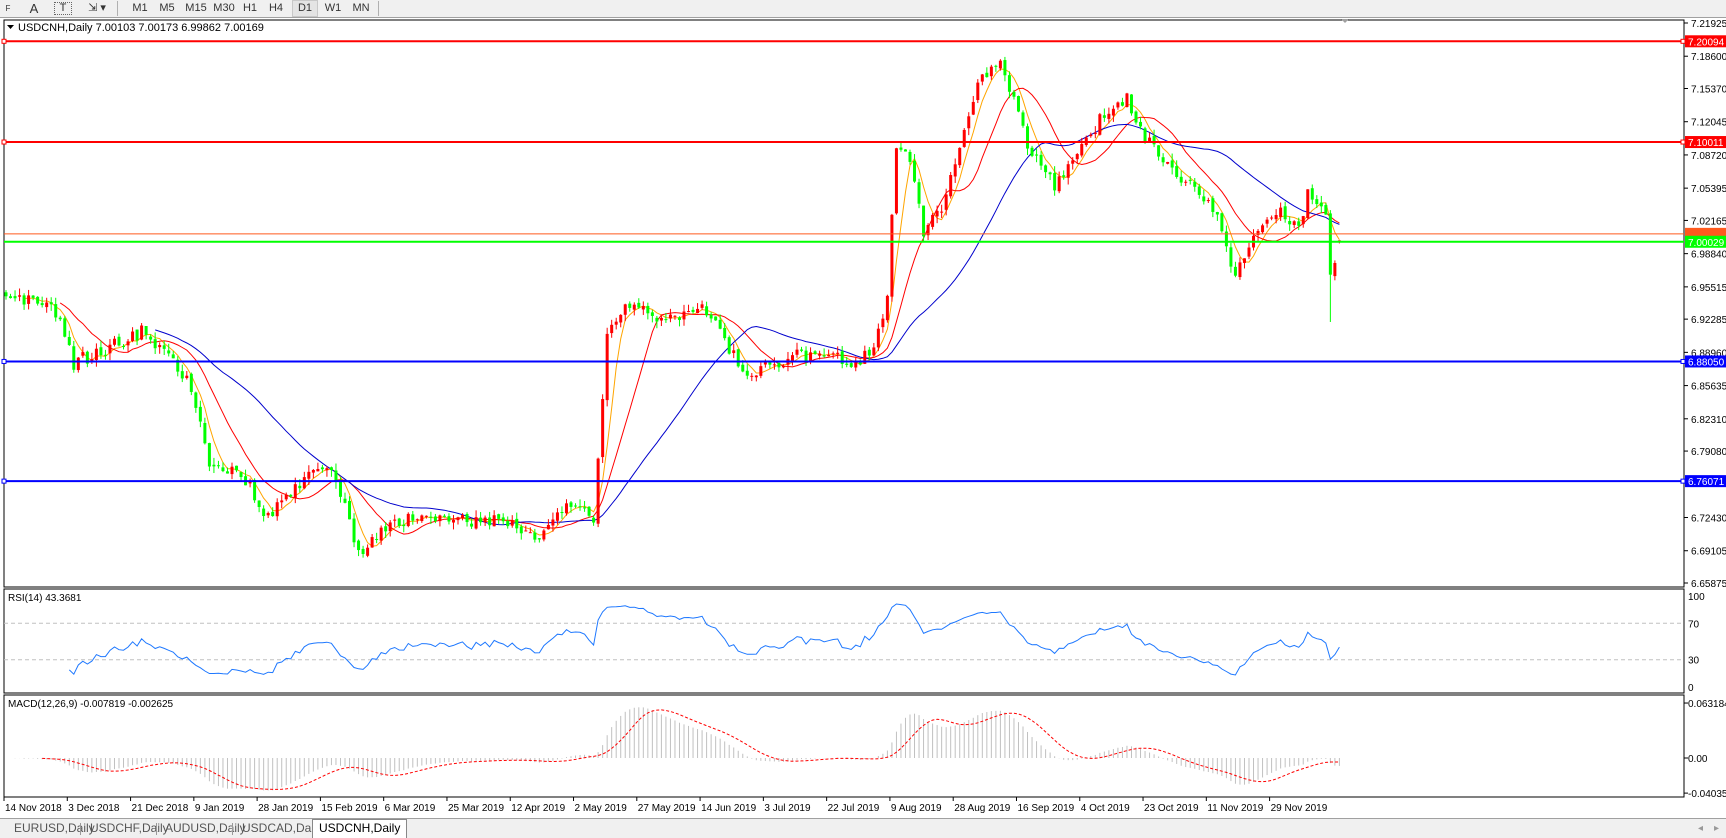 This screenshot has width=1726, height=838. What do you see at coordinates (691, 749) in the screenshot?
I see `macd-signal-line` at bounding box center [691, 749].